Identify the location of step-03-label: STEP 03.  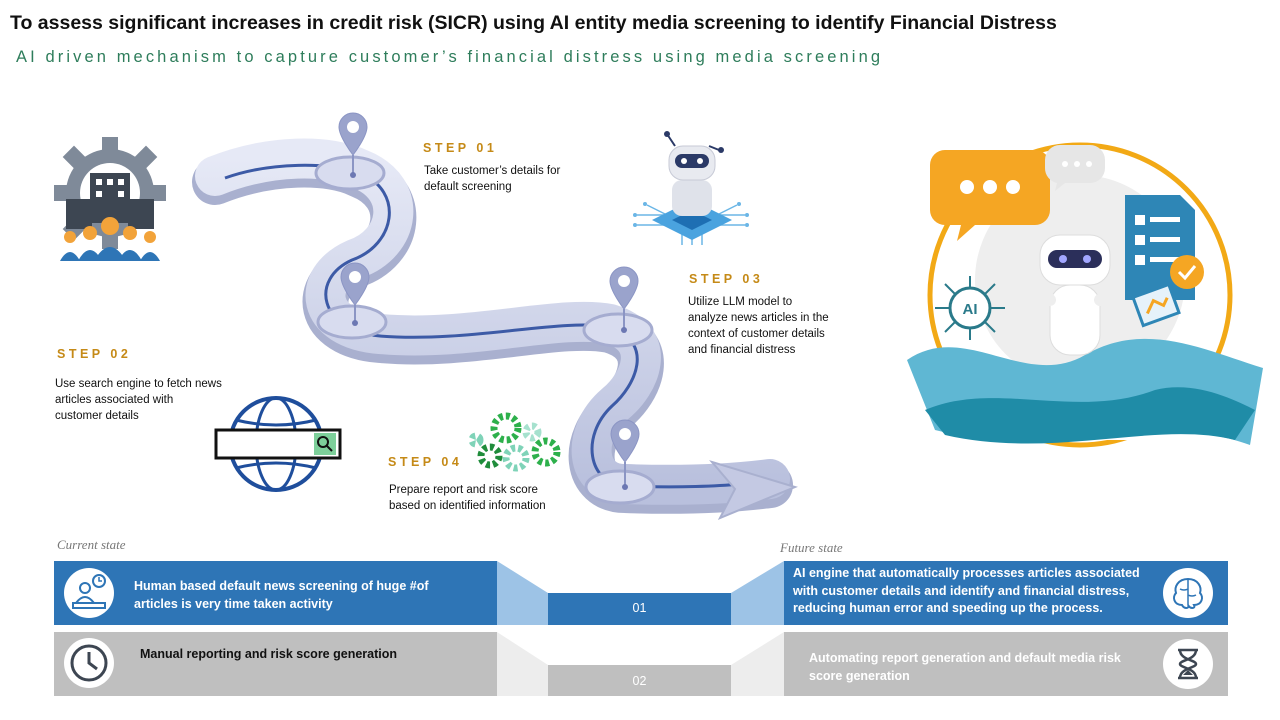
(726, 279).